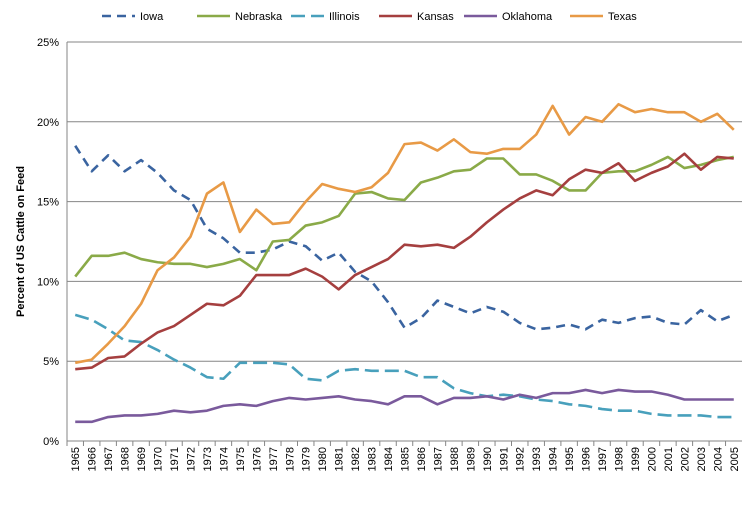 Image resolution: width=756 pixels, height=510 pixels. What do you see at coordinates (435, 17) in the screenshot?
I see `legend-label-kansas: Kansas` at bounding box center [435, 17].